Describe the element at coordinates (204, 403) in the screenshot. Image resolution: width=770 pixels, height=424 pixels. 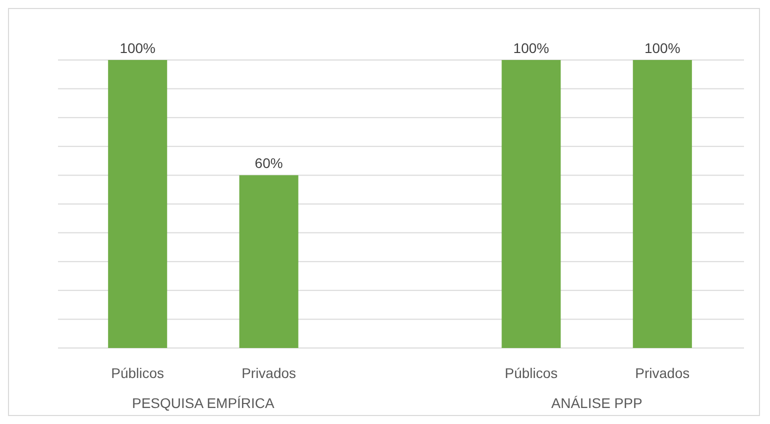
I see `text: PESQUISA EMPÍRICA` at that location.